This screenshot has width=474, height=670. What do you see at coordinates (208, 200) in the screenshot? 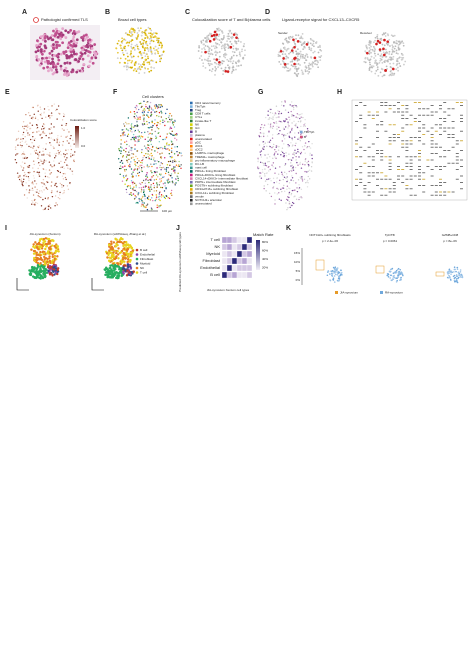
I see `legend-label: NOTCH3+ arteriolar` at bounding box center [208, 200].